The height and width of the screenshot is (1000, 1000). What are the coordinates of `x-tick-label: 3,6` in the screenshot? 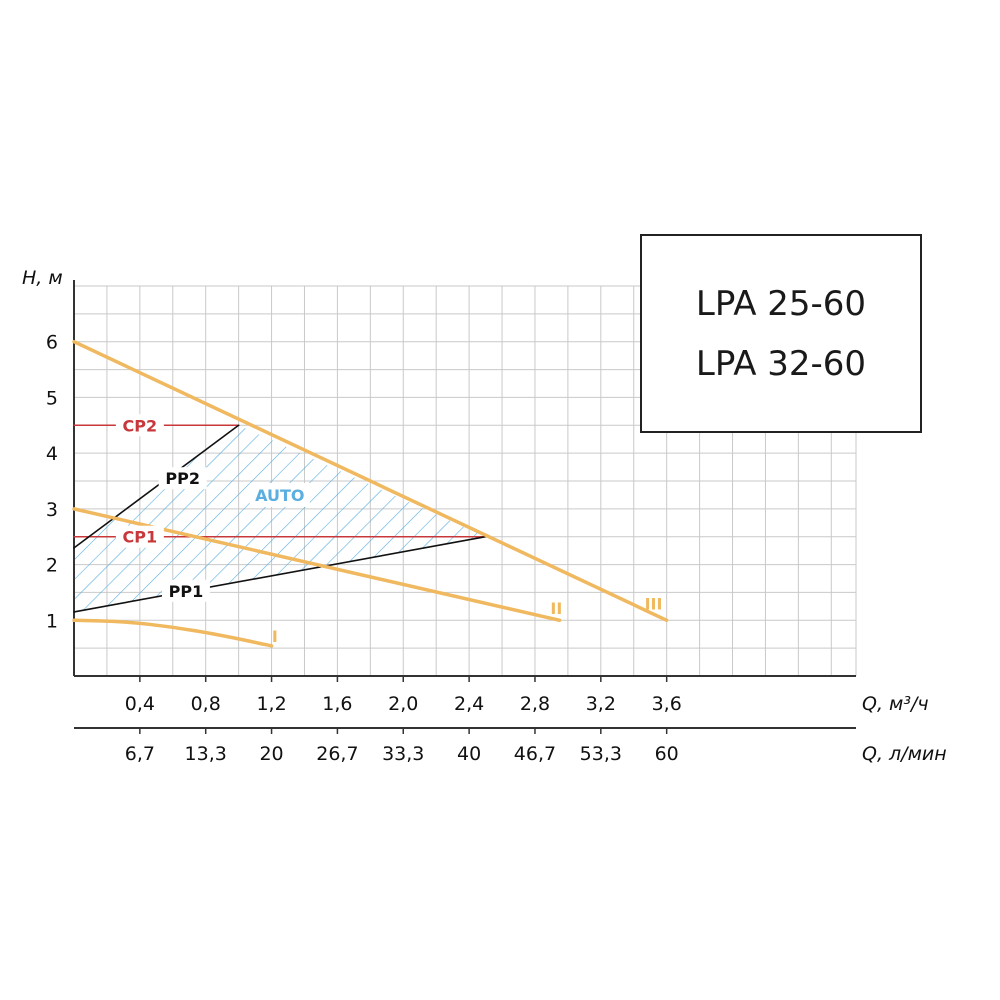 It's located at (667, 704).